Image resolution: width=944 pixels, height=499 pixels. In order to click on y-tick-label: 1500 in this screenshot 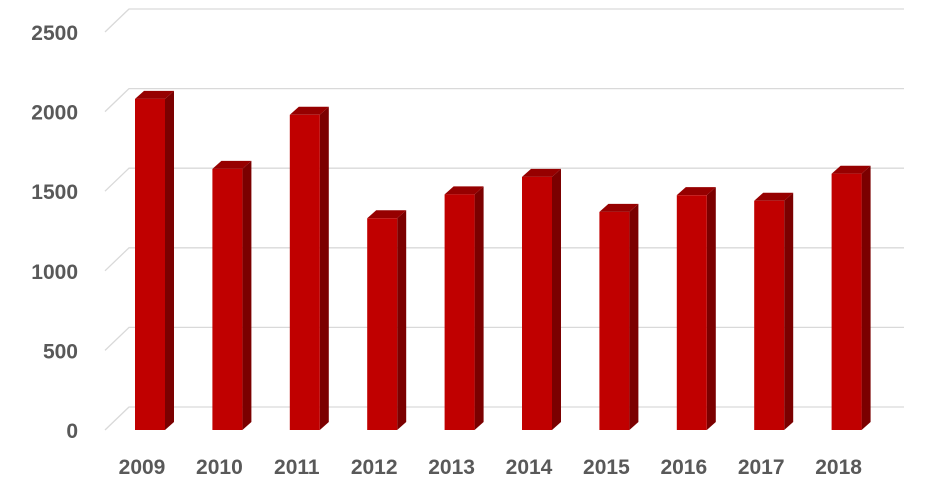, I will do `click(54, 192)`.